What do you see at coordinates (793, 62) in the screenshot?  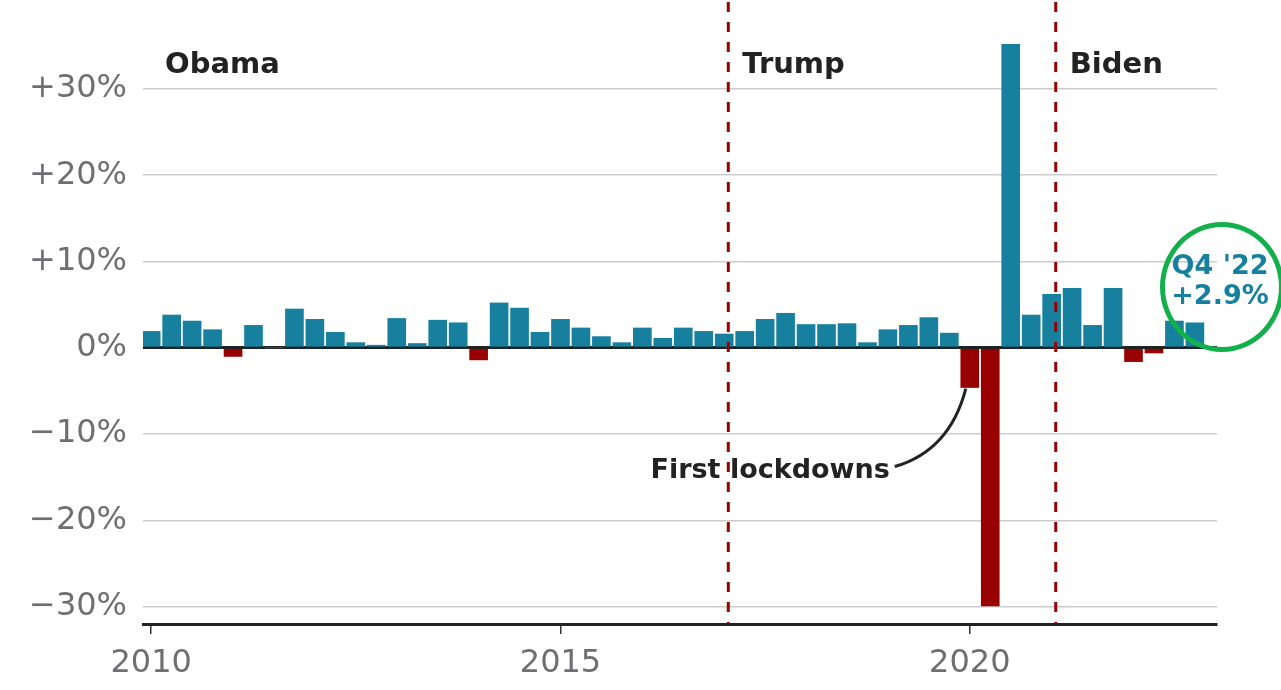 I see `ref-line-label: Trump` at bounding box center [793, 62].